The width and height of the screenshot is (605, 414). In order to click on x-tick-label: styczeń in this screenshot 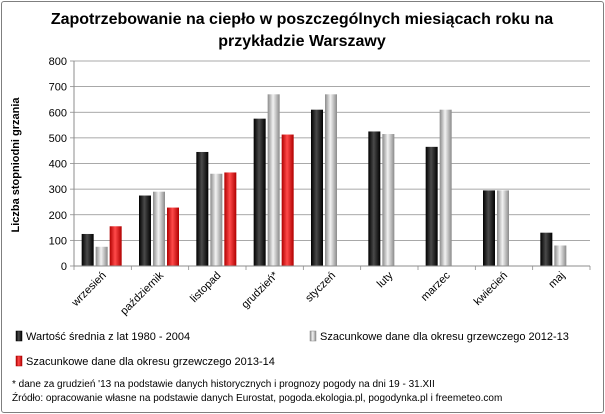, I will do `click(320, 287)`.